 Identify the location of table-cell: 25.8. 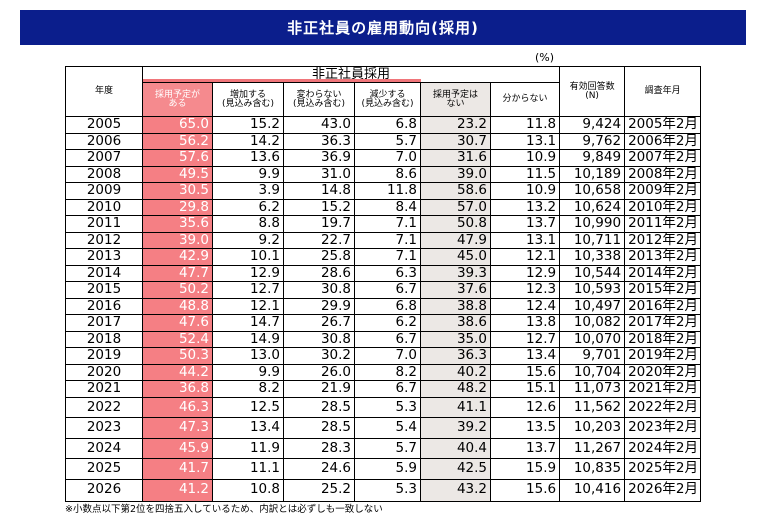
(319, 257).